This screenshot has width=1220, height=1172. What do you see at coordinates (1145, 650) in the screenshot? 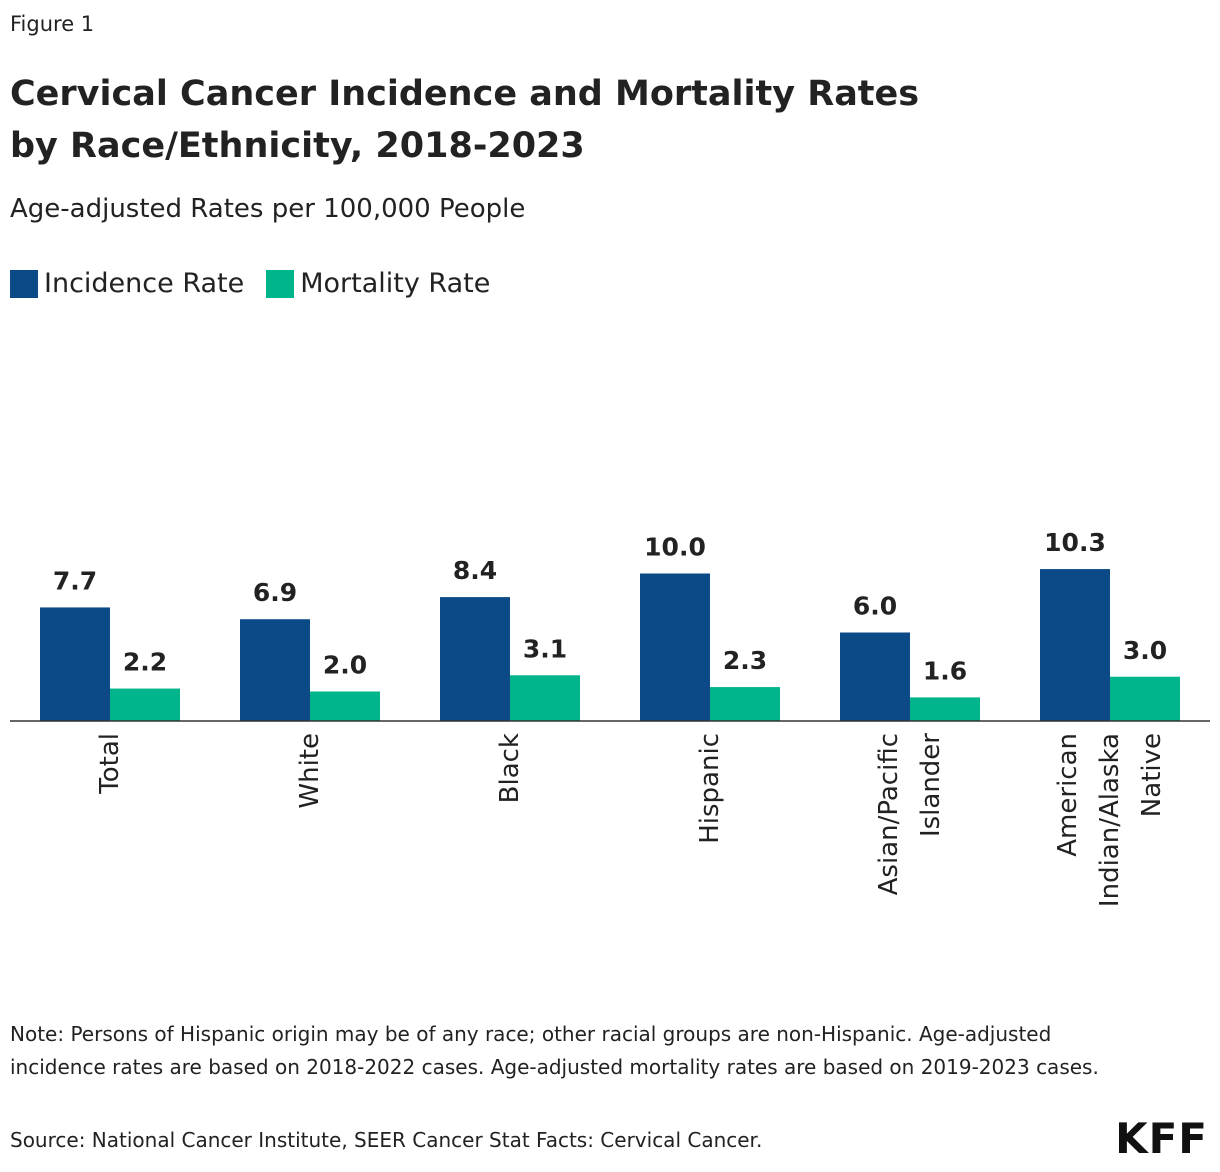
I see `value-label: 3.0` at bounding box center [1145, 650].